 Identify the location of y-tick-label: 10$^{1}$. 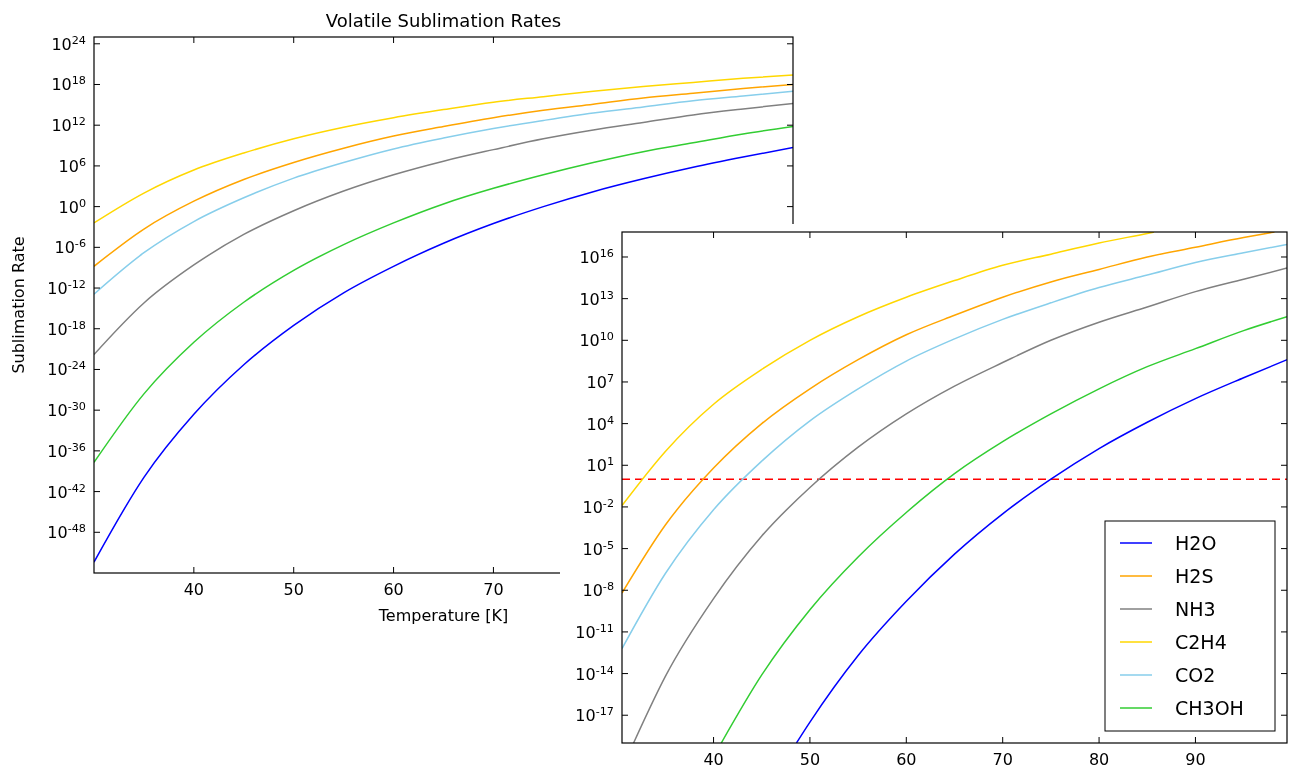
(600, 465).